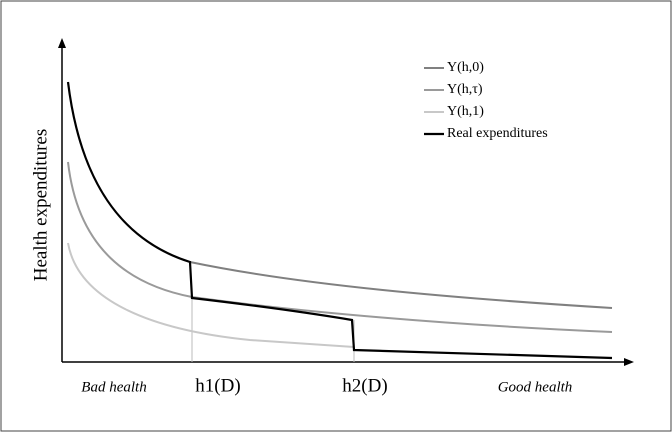 Image resolution: width=672 pixels, height=432 pixels. Describe the element at coordinates (465, 67) in the screenshot. I see `legend-label: Y(h,0)` at that location.